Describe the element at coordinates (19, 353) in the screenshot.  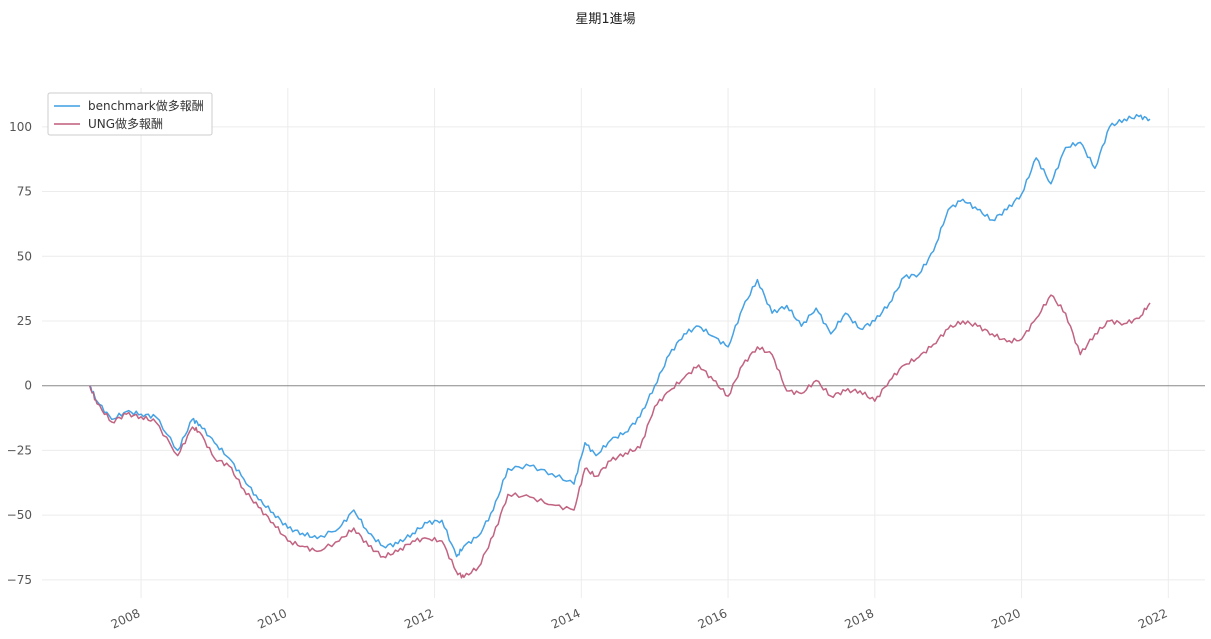
I see `y-tick-labels: 100 75 50 25 0 −25 −50 −75` at that location.